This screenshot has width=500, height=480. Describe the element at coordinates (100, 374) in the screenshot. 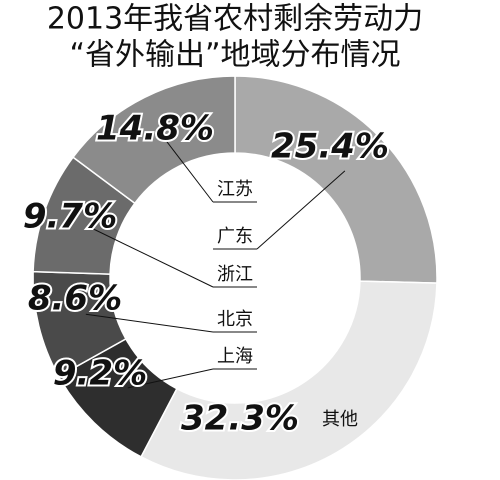

I see `value-label: 9.2%` at that location.